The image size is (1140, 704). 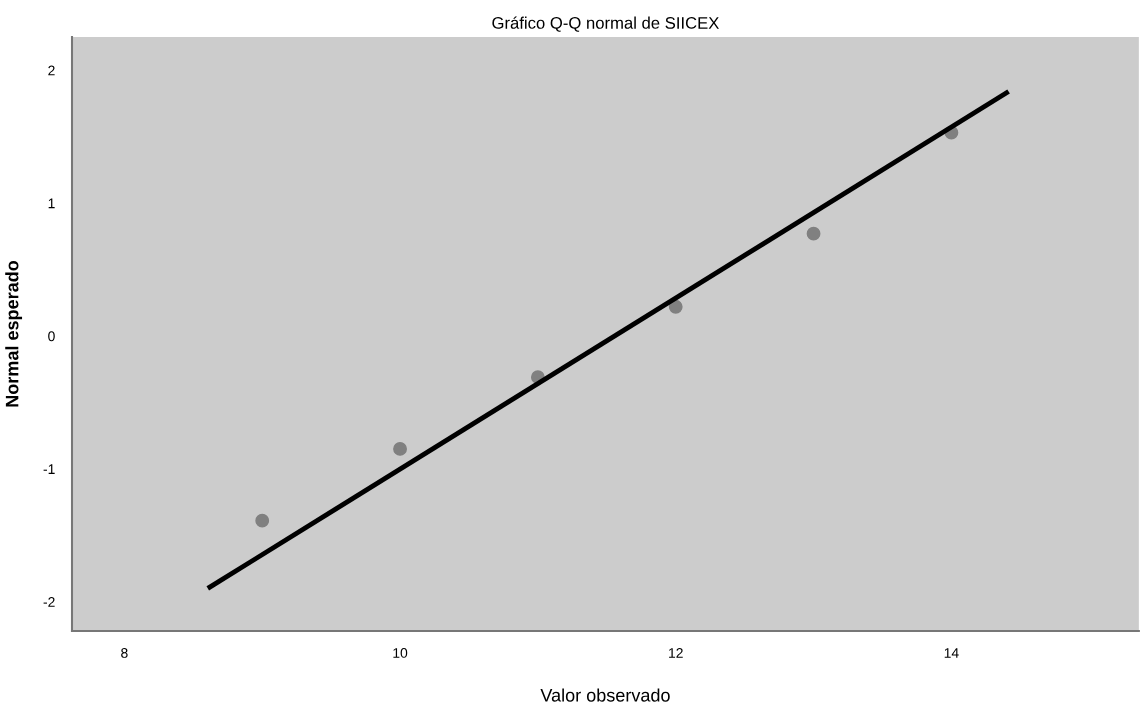 I want to click on x-tick-label: 14, so click(x=951, y=653).